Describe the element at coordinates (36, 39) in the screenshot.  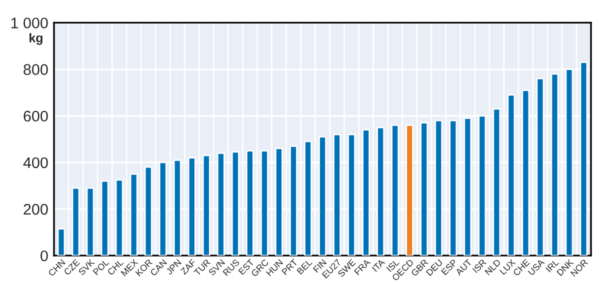
I see `y-axis-title: kg` at that location.